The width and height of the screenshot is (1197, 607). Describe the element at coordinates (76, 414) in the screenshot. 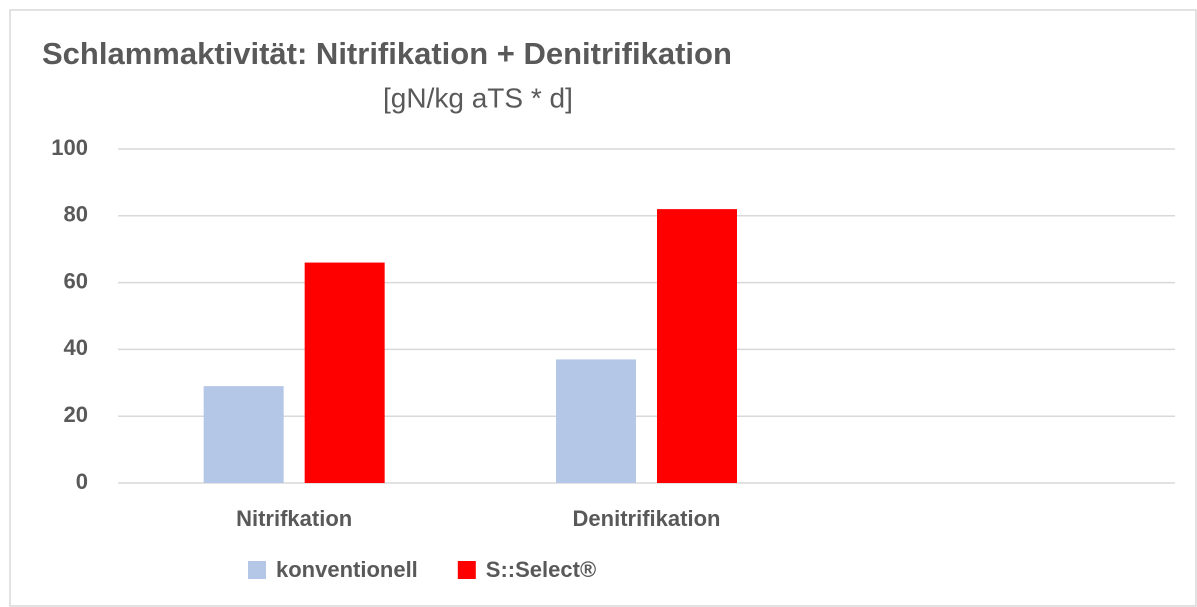

I see `y-tick-label: 20` at that location.